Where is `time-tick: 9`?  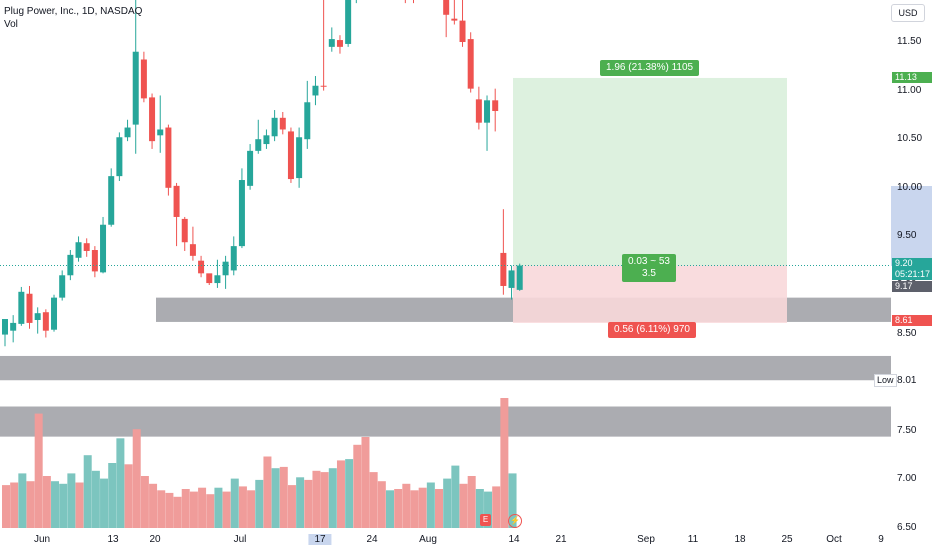 time-tick: 9 is located at coordinates (881, 539).